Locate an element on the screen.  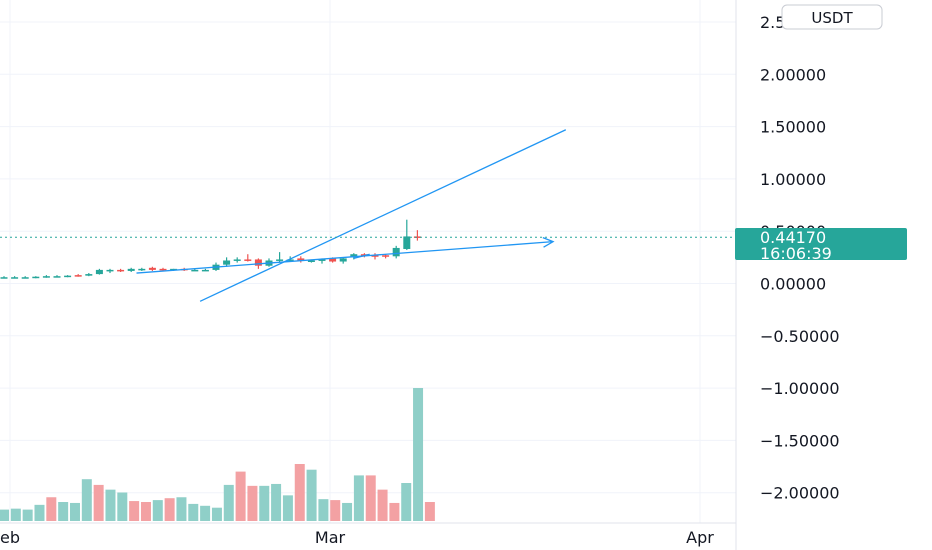
time-tick-label: eb is located at coordinates (10, 537).